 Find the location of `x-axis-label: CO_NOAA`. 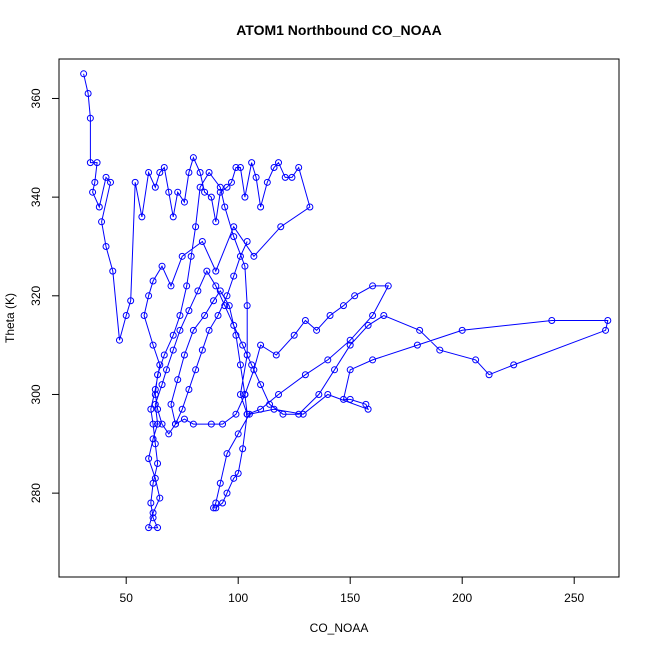

x-axis-label: CO_NOAA is located at coordinates (339, 628).